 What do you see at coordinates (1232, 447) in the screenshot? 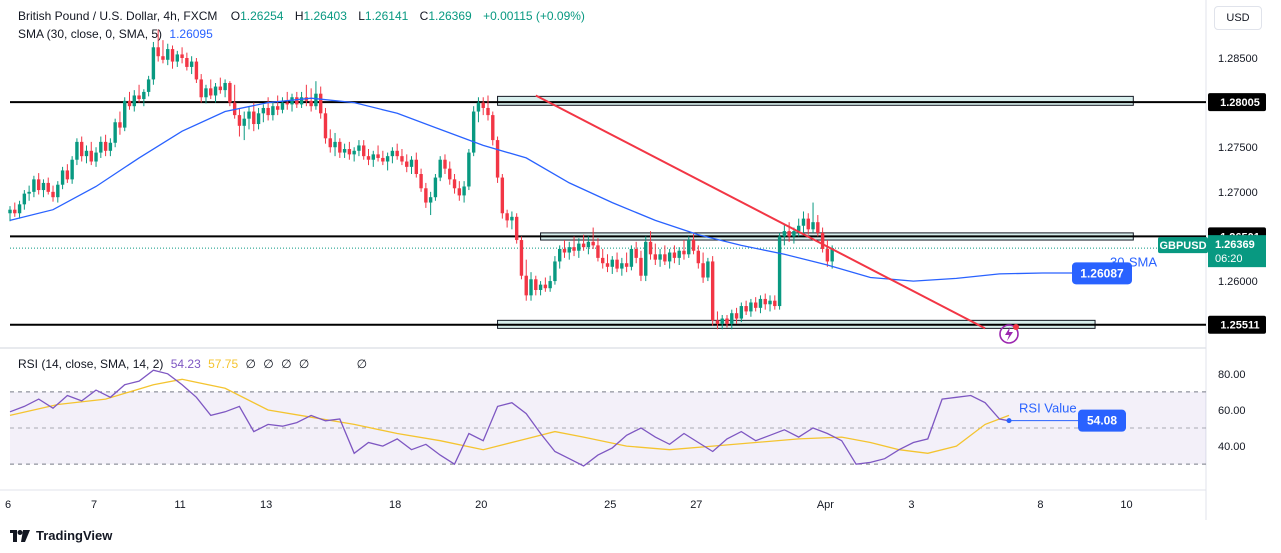
I see `rsi-tick-2: 40.00` at bounding box center [1232, 447].